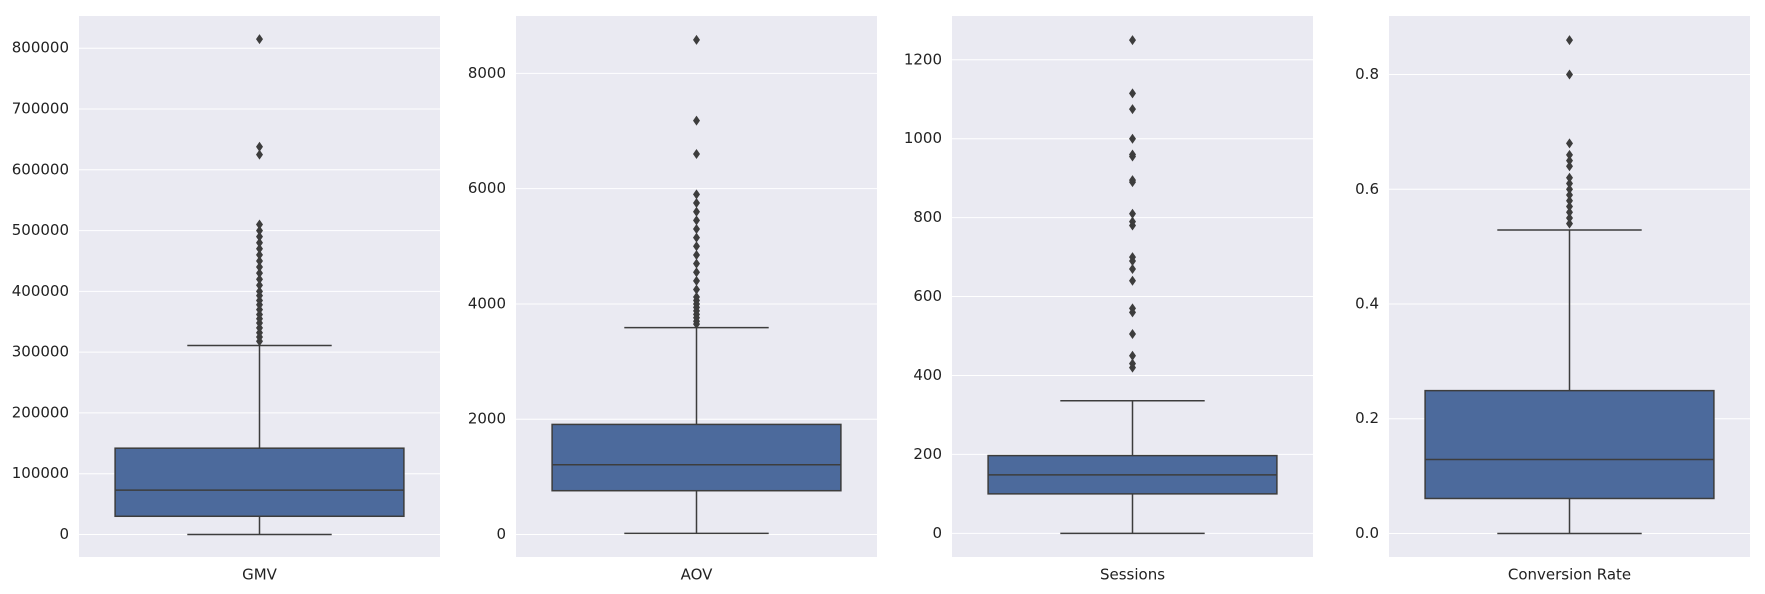 This screenshot has width=1765, height=594. I want to click on y-tick-label: 0.8, so click(1367, 74).